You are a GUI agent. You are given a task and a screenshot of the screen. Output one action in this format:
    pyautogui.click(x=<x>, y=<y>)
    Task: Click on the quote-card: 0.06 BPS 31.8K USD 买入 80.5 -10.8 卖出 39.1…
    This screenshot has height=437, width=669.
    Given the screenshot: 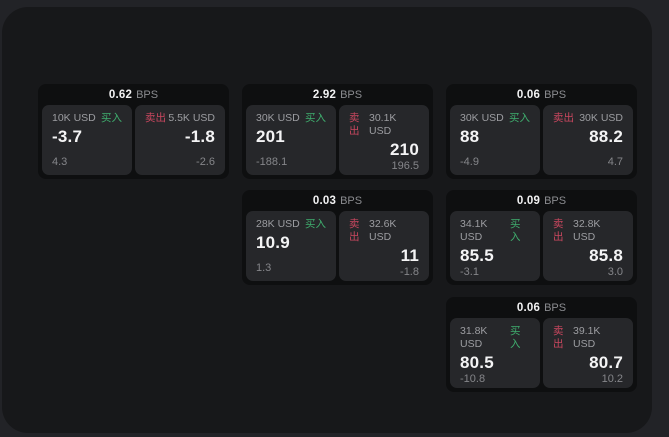 What is the action you would take?
    pyautogui.click(x=541, y=344)
    